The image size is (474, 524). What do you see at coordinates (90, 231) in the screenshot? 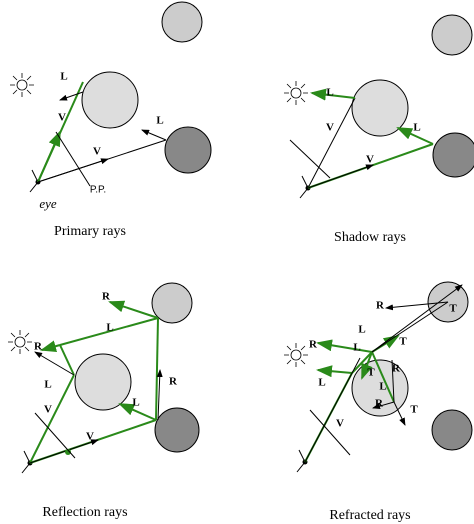
I see `caption: Primary rays` at bounding box center [90, 231].